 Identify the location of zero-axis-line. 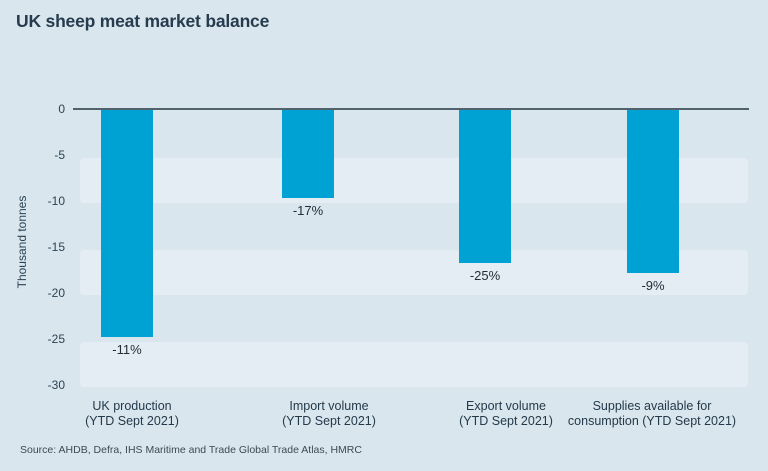
(411, 109).